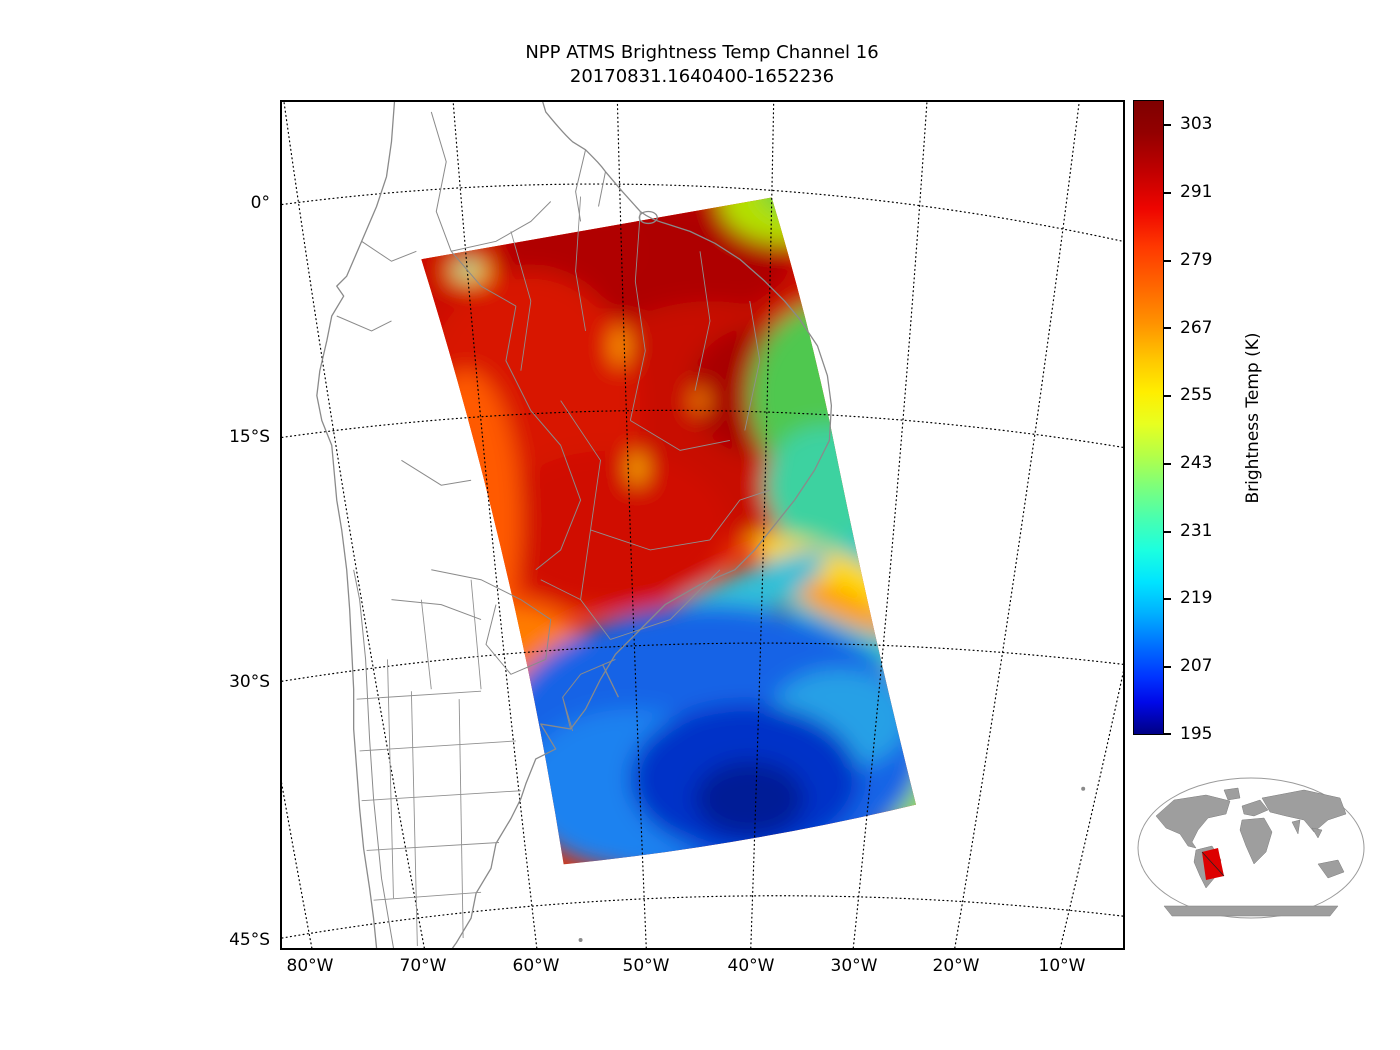 This screenshot has height=1050, width=1400. Describe the element at coordinates (1148, 417) in the screenshot. I see `colorbar-gradient` at that location.